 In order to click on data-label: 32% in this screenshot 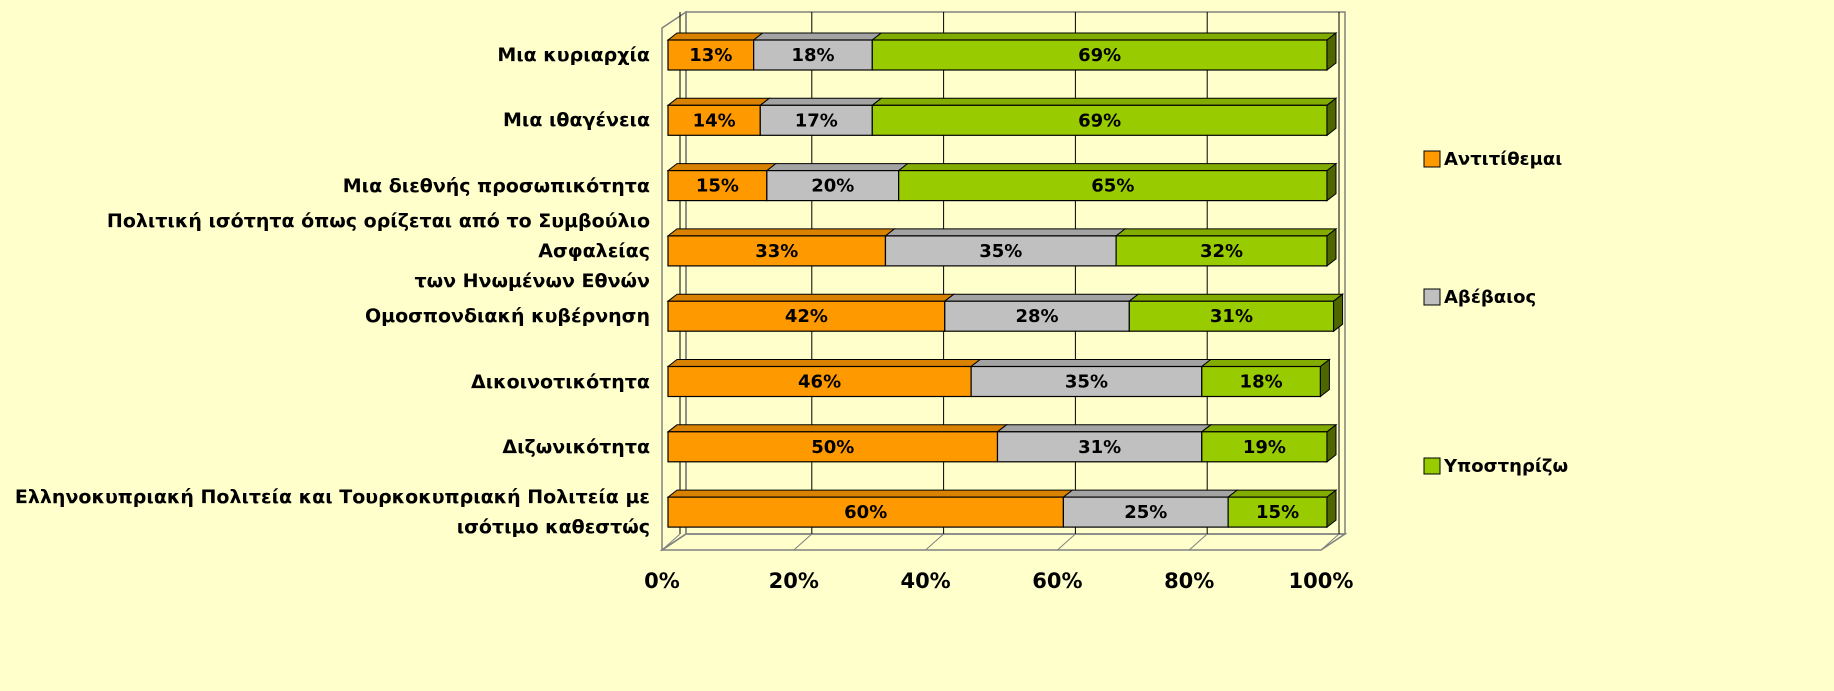, I will do `click(1221, 251)`.